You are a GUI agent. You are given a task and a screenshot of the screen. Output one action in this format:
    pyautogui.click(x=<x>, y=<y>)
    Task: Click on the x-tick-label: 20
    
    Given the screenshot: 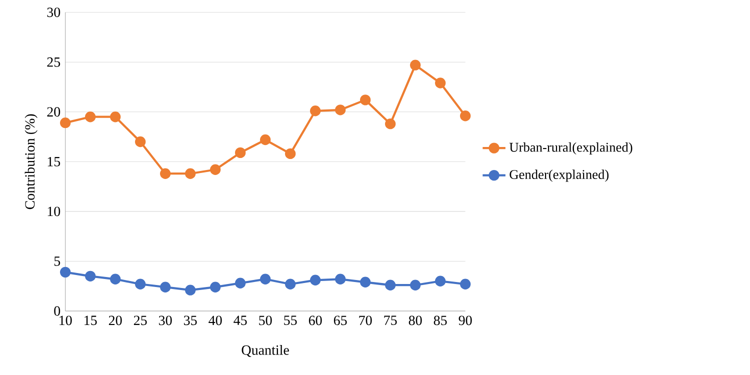 What is the action you would take?
    pyautogui.click(x=115, y=321)
    